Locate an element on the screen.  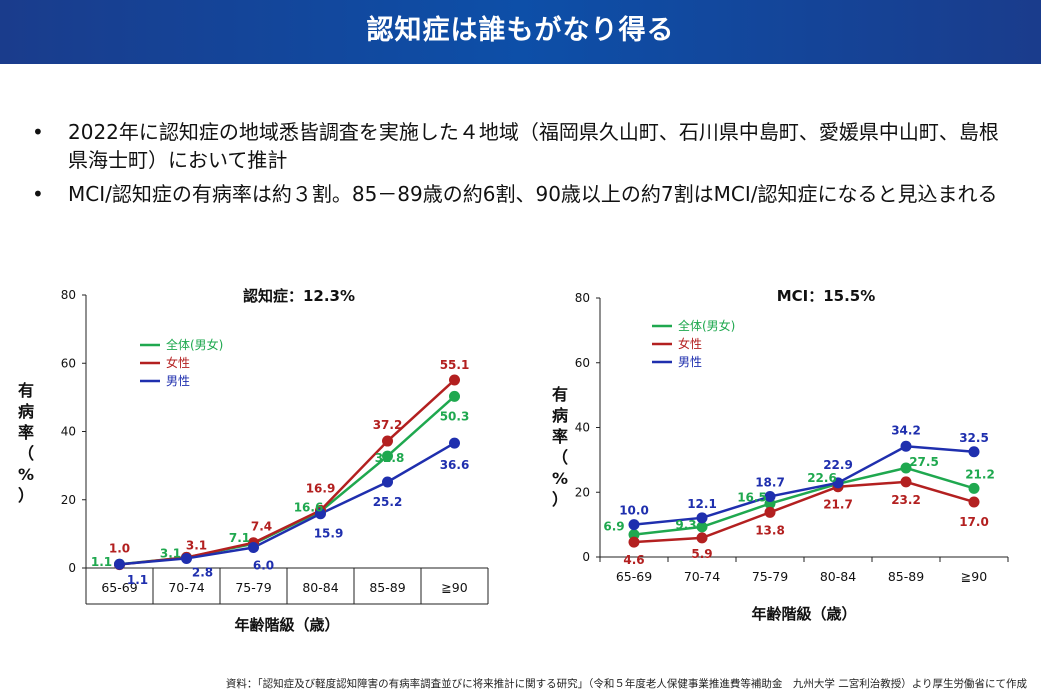
data-label: 22.9 is located at coordinates (838, 465).